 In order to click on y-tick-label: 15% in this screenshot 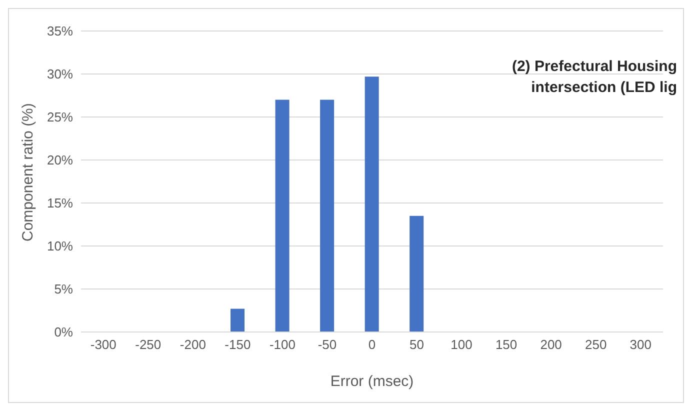, I will do `click(60, 203)`.